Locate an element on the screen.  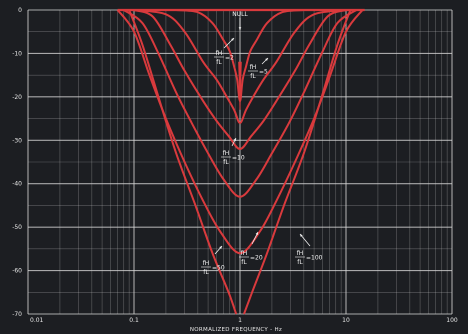
ratio-value: =100 is located at coordinates (314, 258).